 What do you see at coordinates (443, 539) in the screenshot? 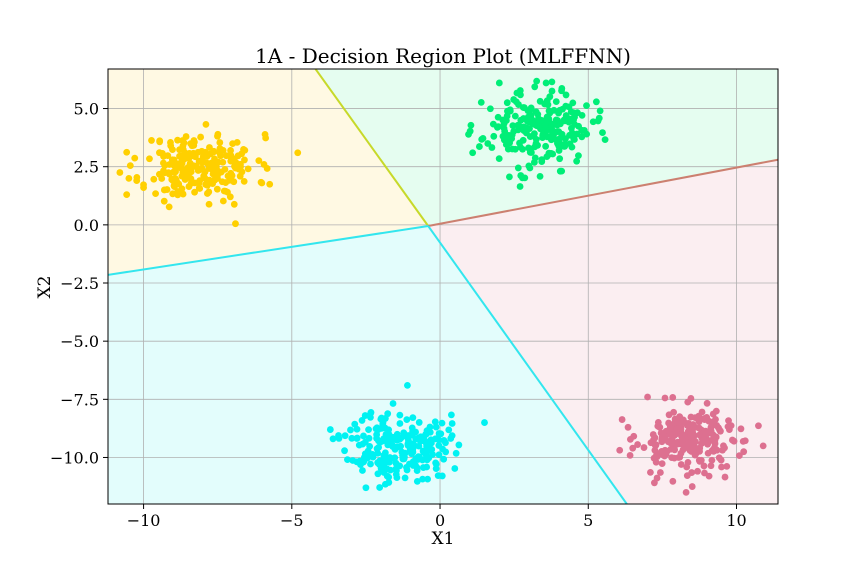
I see `x-axis-label: X1` at bounding box center [443, 539].